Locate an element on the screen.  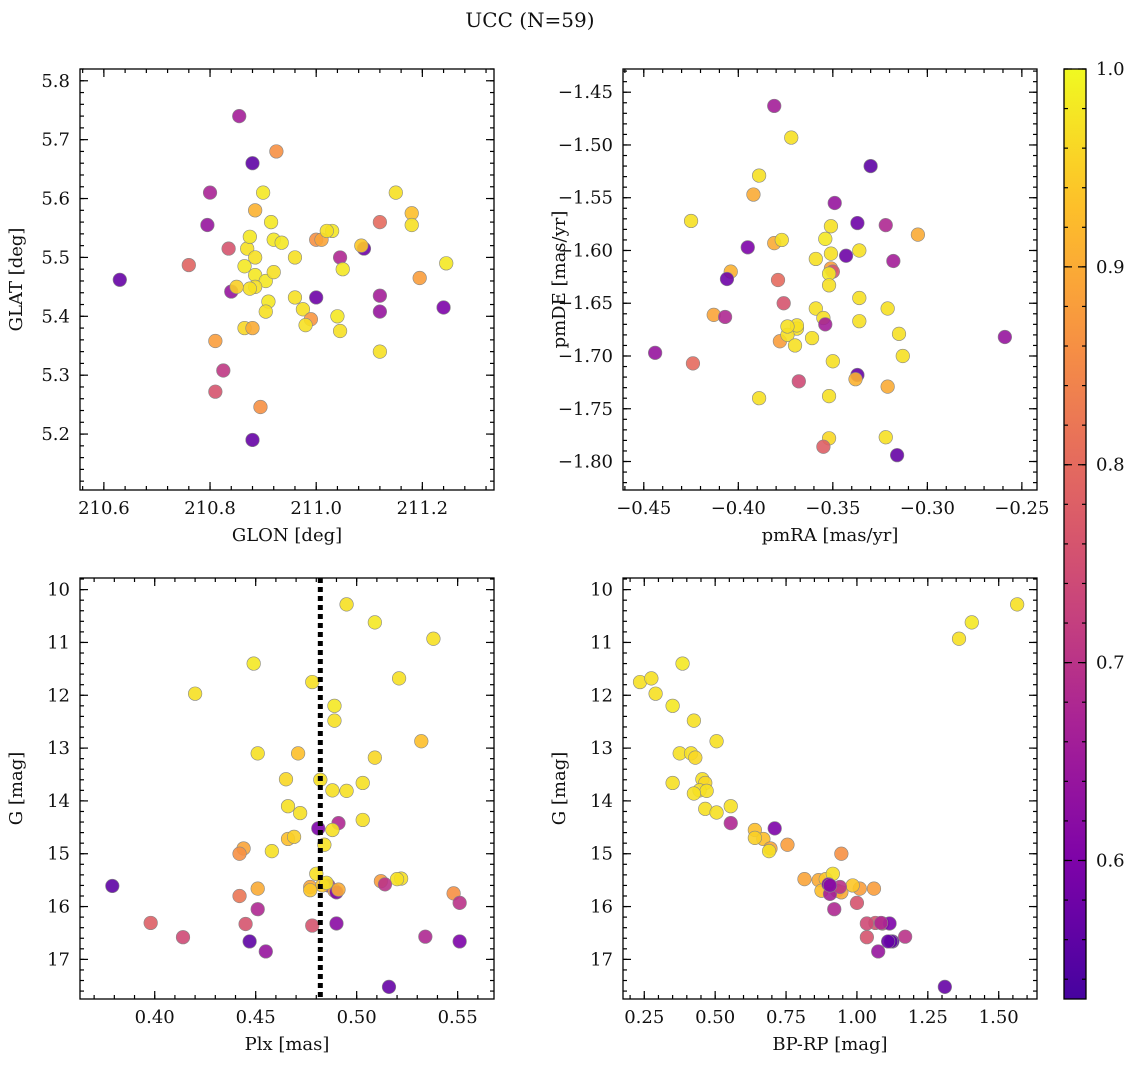
y-tick-label: −1.80 is located at coordinates (585, 462).